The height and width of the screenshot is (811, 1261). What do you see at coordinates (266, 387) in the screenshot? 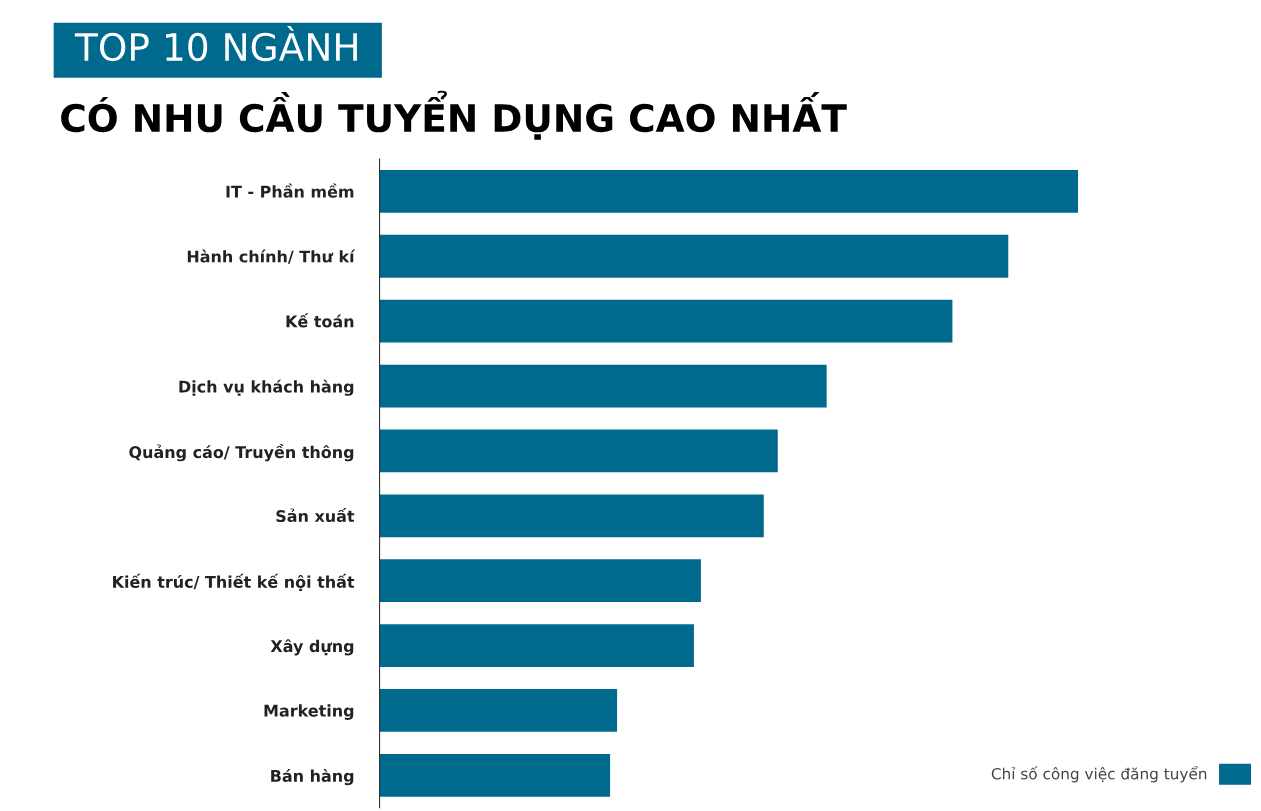
I see `y-tick-label: Dịch vụ khách hàng` at bounding box center [266, 387].